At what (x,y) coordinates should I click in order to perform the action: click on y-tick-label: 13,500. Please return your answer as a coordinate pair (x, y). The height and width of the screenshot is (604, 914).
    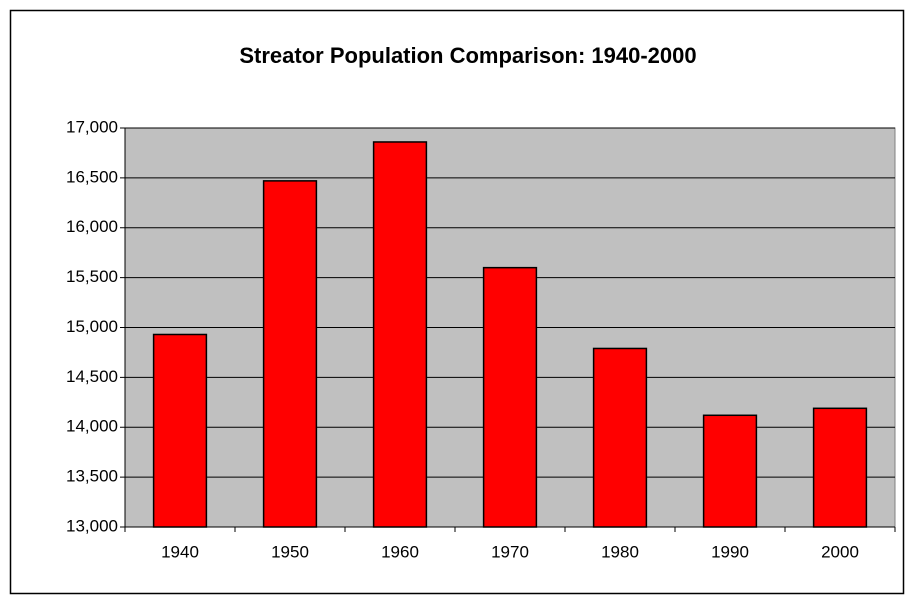
    Looking at the image, I should click on (92, 476).